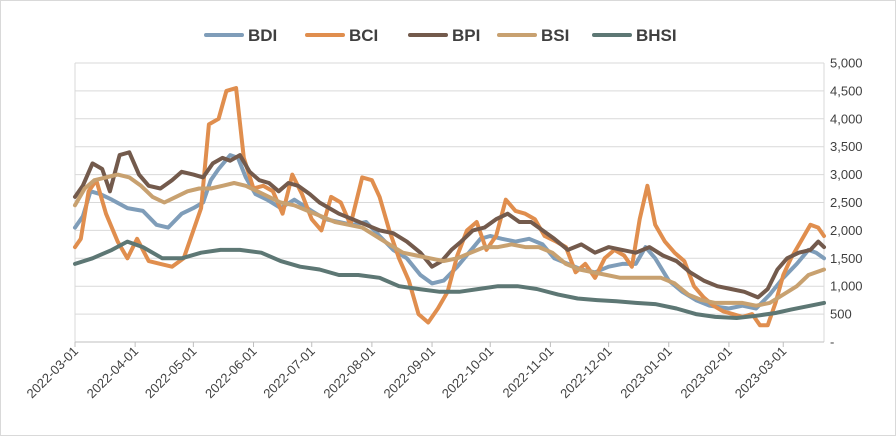  I want to click on y-tick-label: 3,000, so click(846, 174).